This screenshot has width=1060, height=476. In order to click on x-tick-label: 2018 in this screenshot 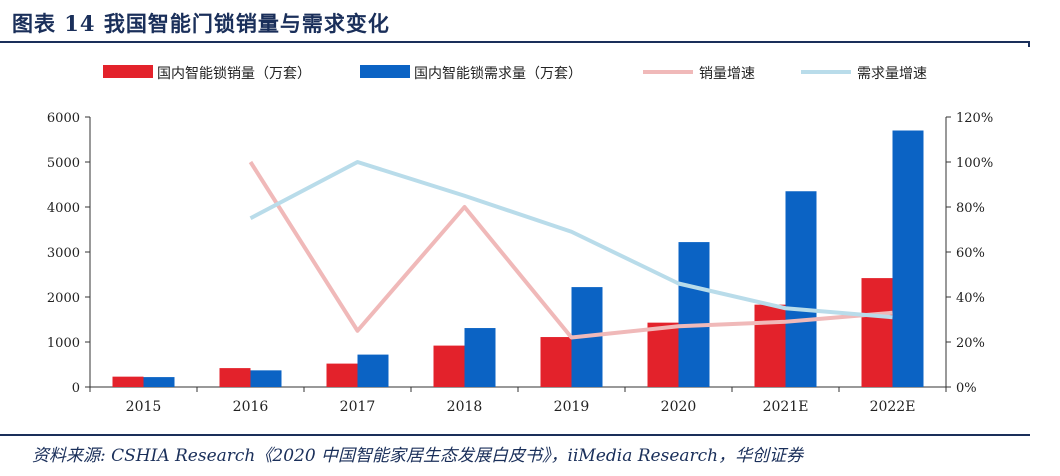, I will do `click(465, 407)`.